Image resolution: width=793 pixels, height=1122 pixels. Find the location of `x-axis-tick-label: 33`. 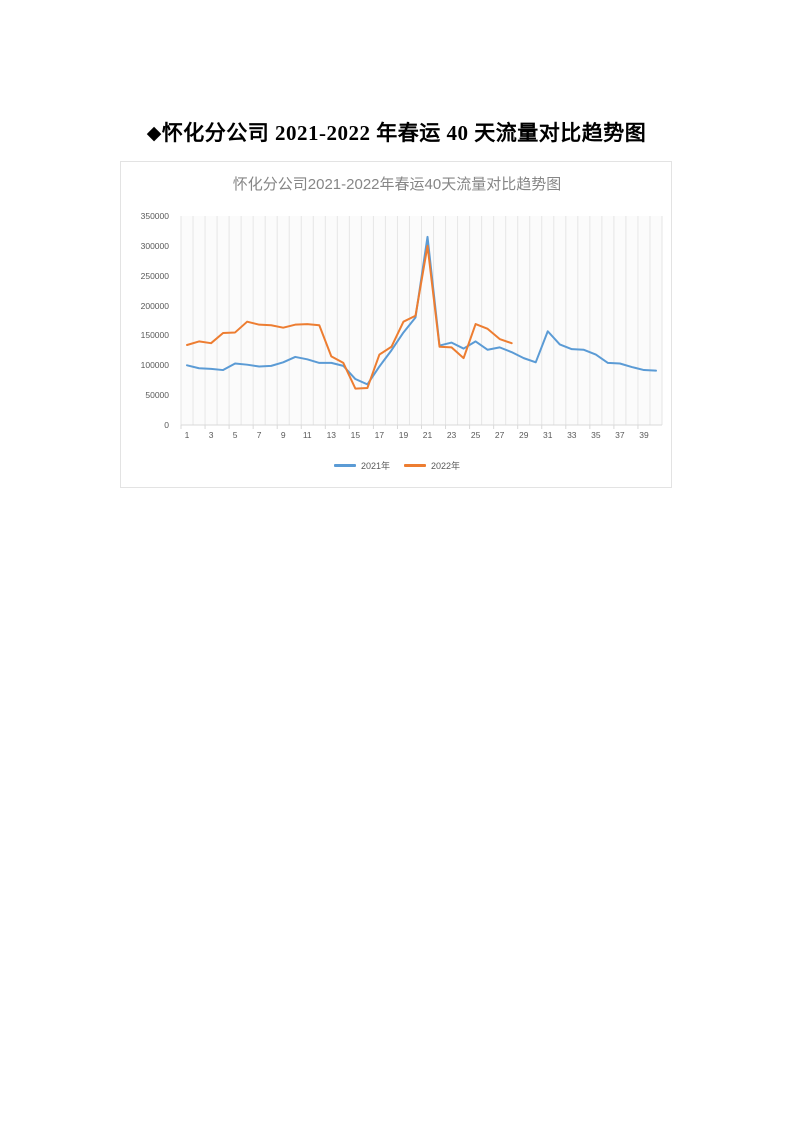

x-axis-tick-label: 33 is located at coordinates (572, 435).